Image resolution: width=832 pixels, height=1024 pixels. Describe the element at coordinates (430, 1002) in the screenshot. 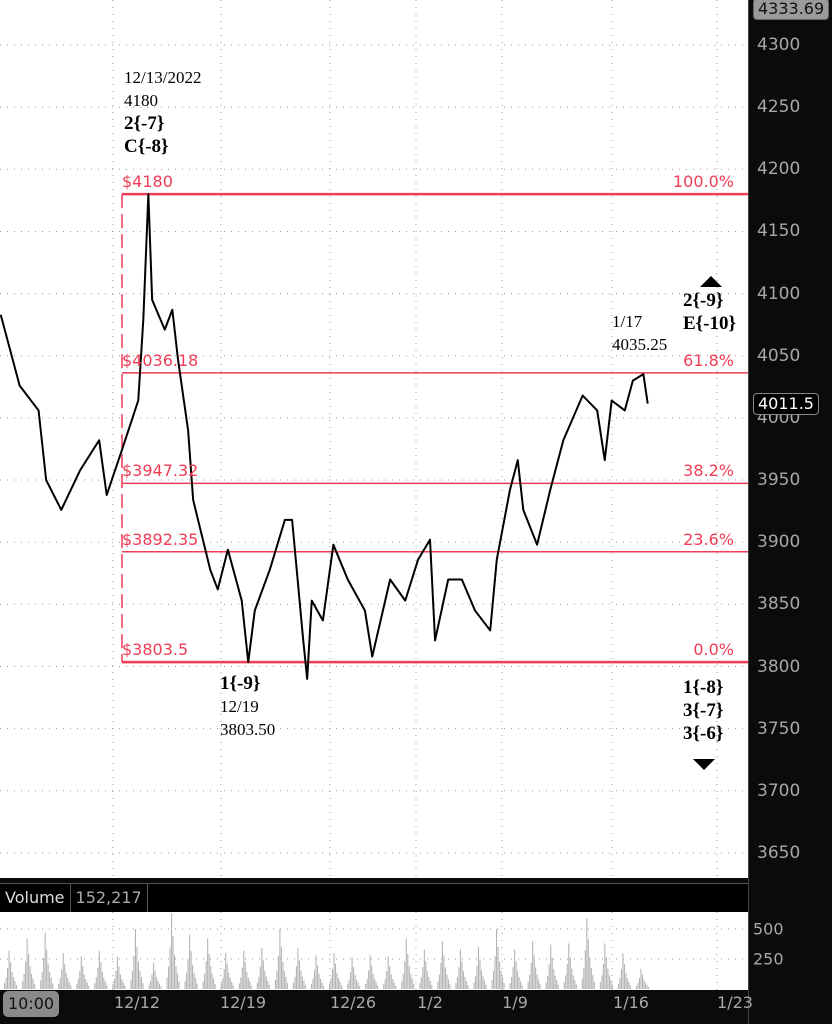

I see `date-tick: 1/2` at that location.